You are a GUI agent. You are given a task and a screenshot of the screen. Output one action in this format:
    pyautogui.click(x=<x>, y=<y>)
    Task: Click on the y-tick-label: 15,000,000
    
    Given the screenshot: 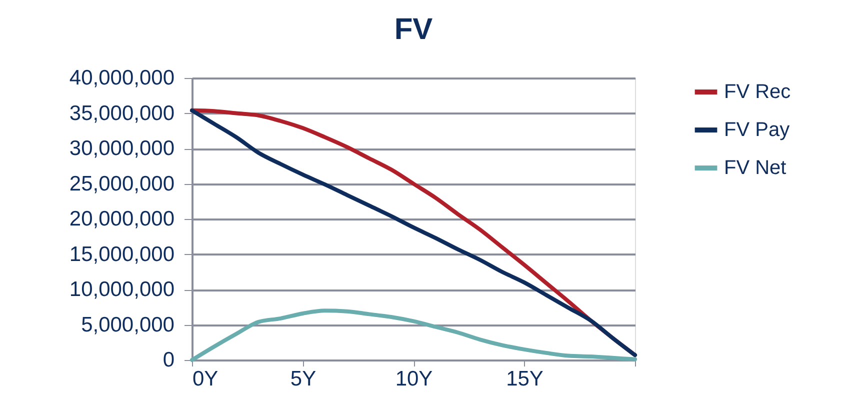 What is the action you would take?
    pyautogui.click(x=121, y=254)
    